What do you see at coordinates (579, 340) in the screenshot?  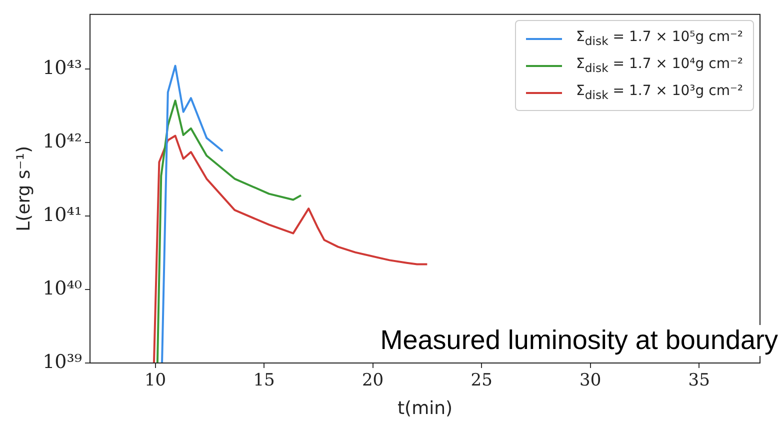 I see `annotation: Measured luminosity at boundary` at bounding box center [579, 340].